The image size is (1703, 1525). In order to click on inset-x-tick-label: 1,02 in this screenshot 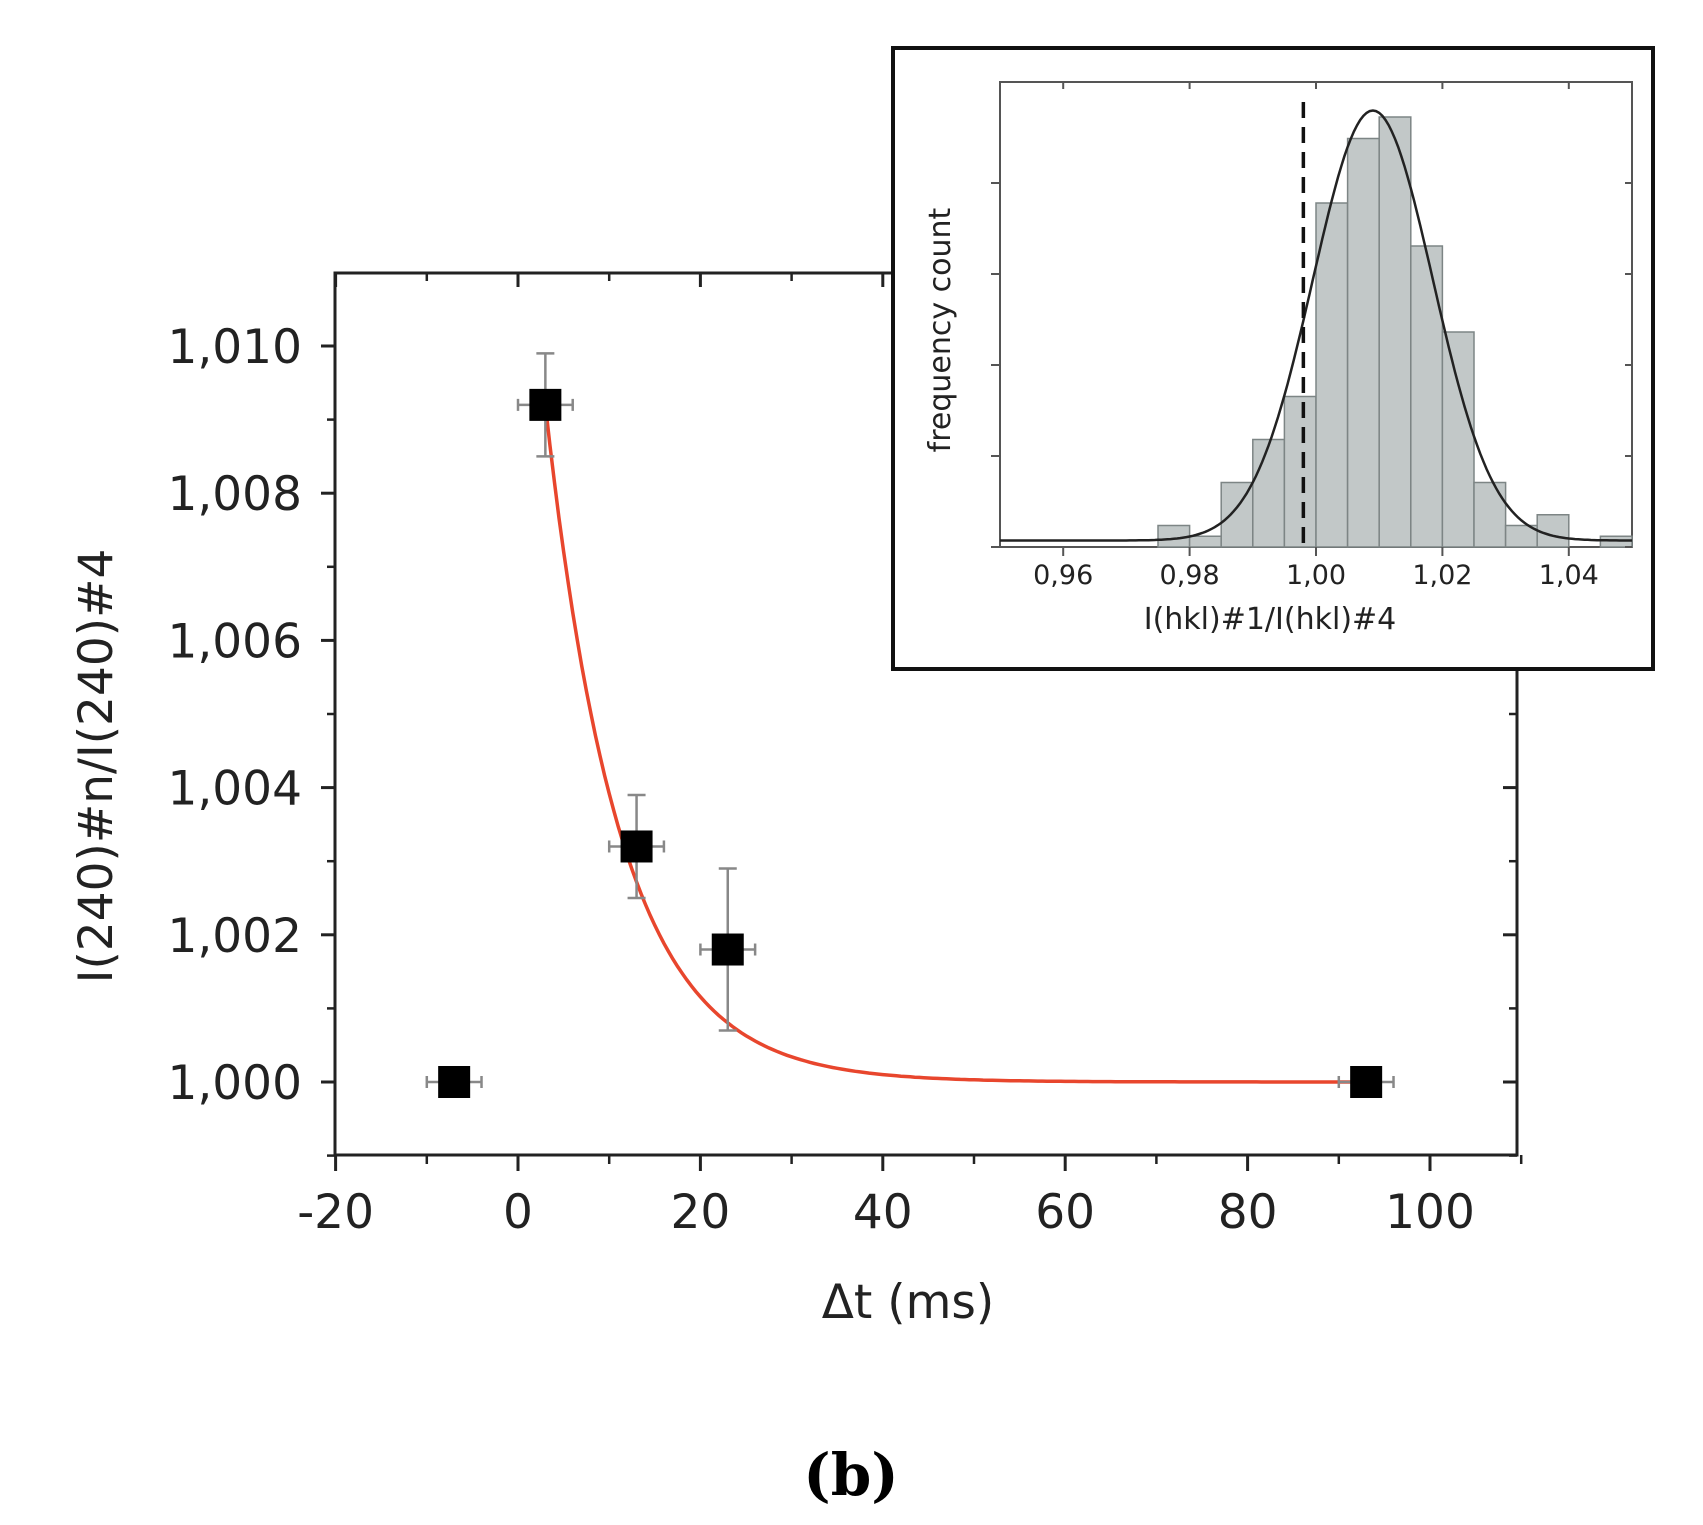, I will do `click(1442, 575)`.